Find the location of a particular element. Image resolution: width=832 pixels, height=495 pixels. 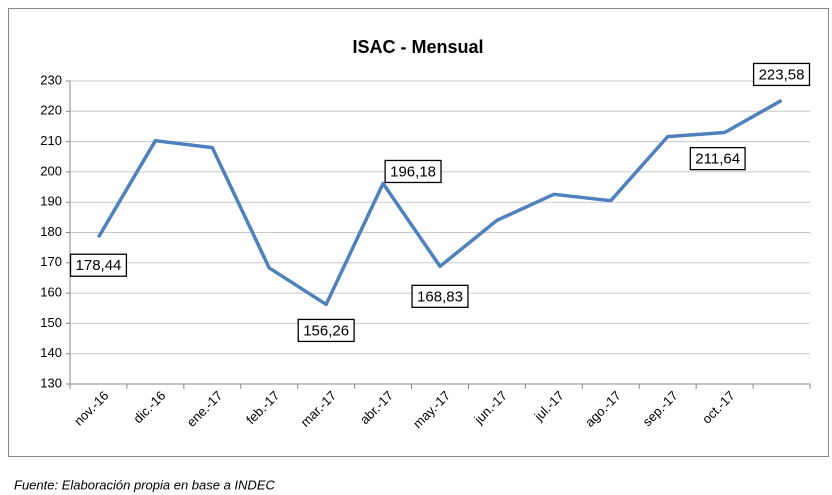

data-label-text: 196,18 is located at coordinates (413, 171).